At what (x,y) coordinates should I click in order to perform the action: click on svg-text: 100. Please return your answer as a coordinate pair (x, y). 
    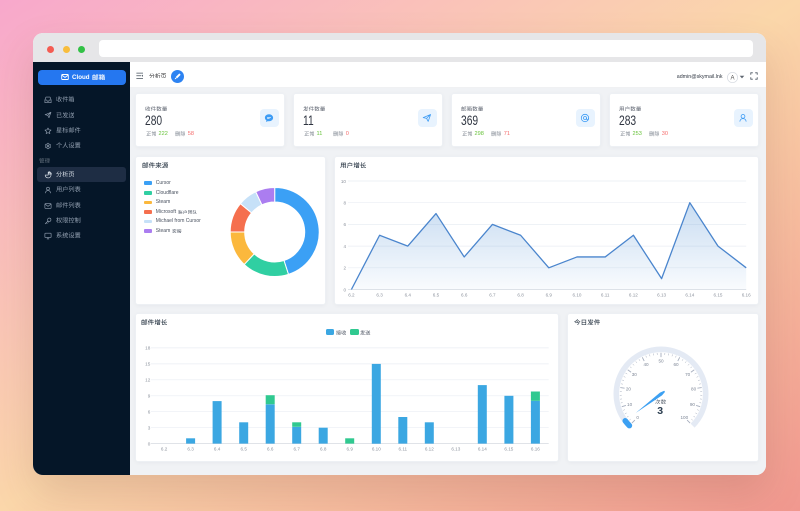
    Looking at the image, I should click on (684, 417).